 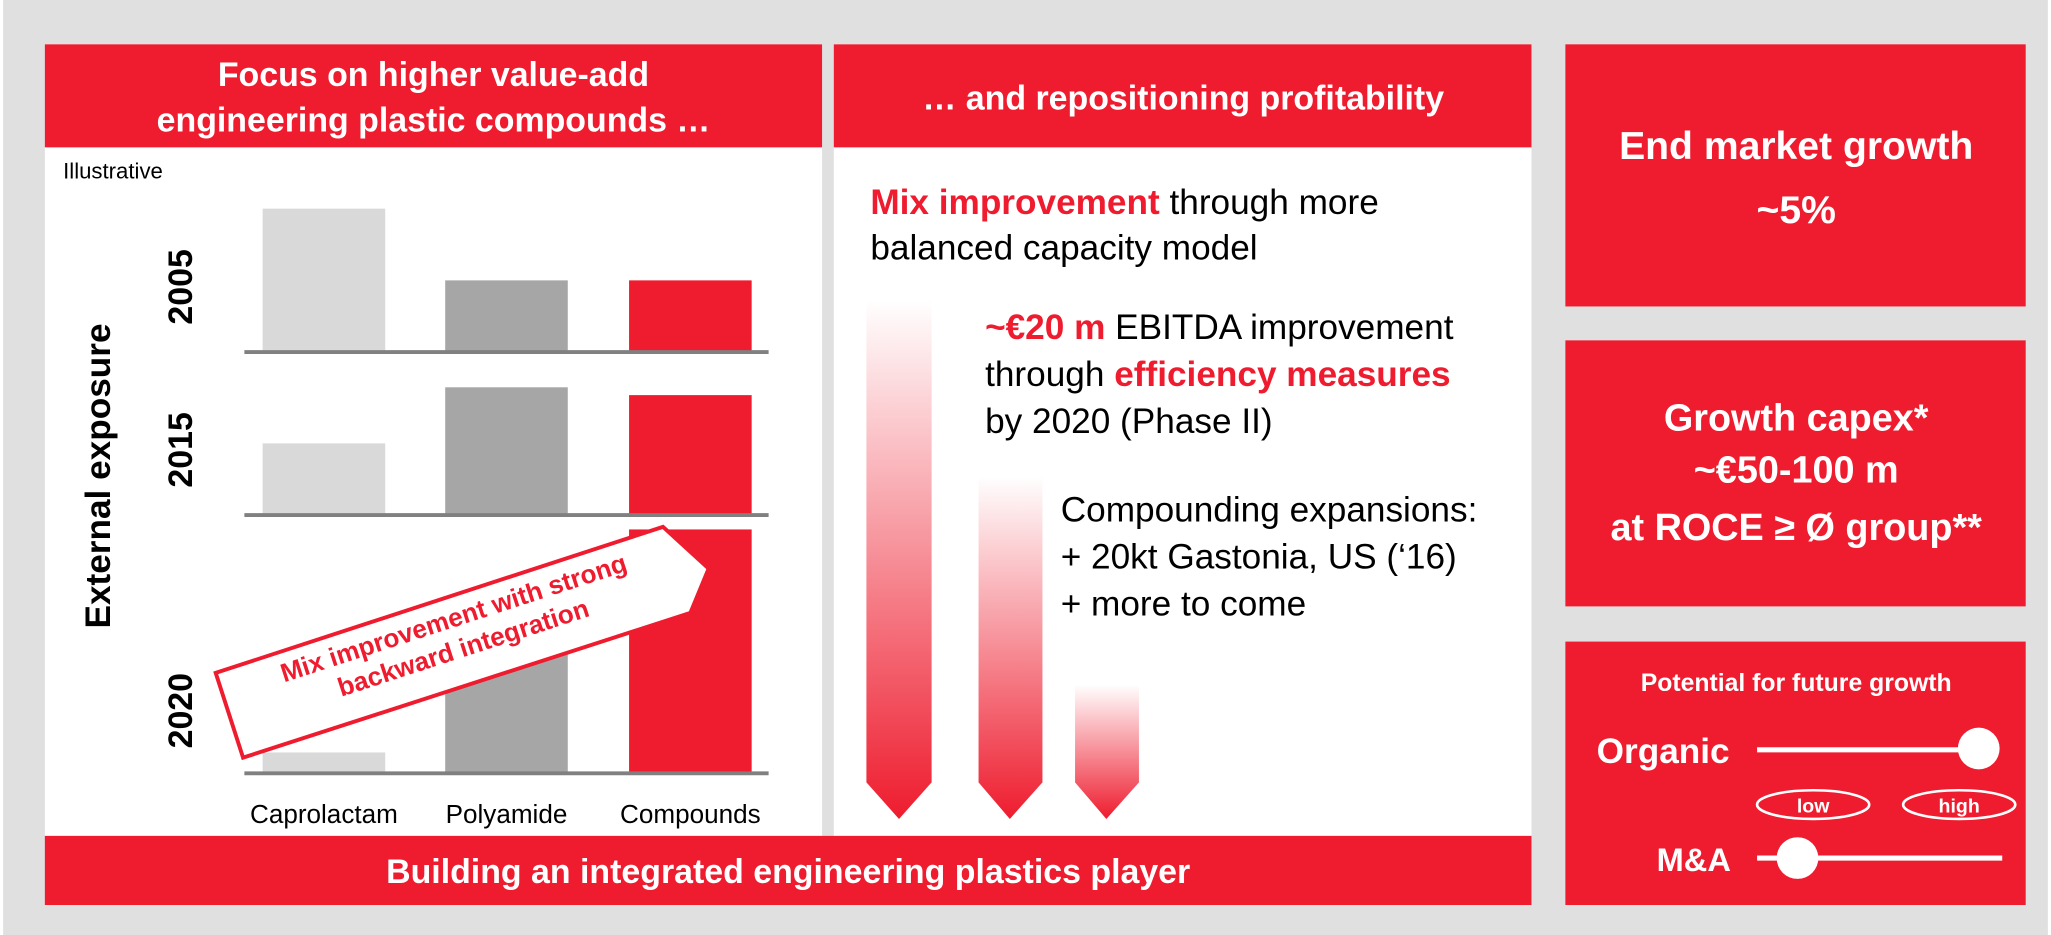 I want to click on scale-label: high, so click(x=1959, y=806).